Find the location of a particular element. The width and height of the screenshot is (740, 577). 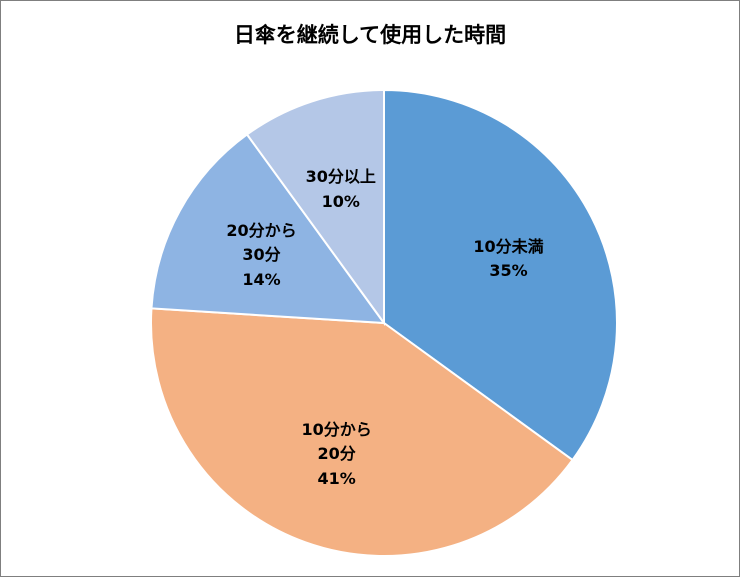

data-label: 20分から30分 14% is located at coordinates (261, 255).